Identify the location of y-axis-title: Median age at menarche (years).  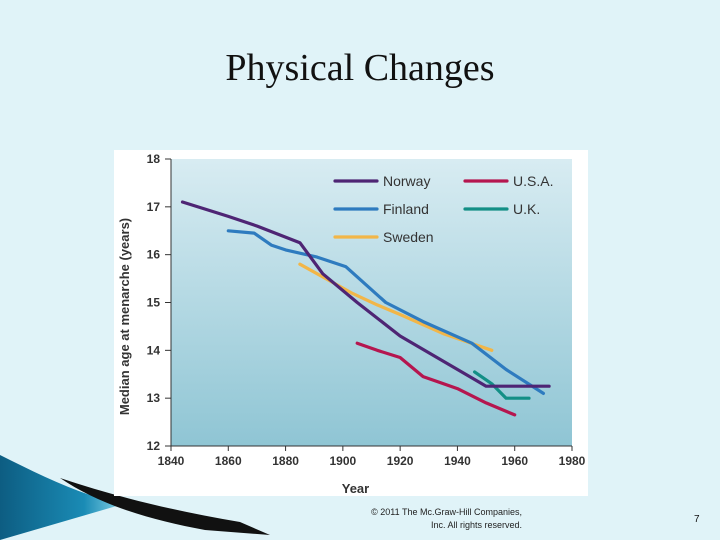
(124, 316).